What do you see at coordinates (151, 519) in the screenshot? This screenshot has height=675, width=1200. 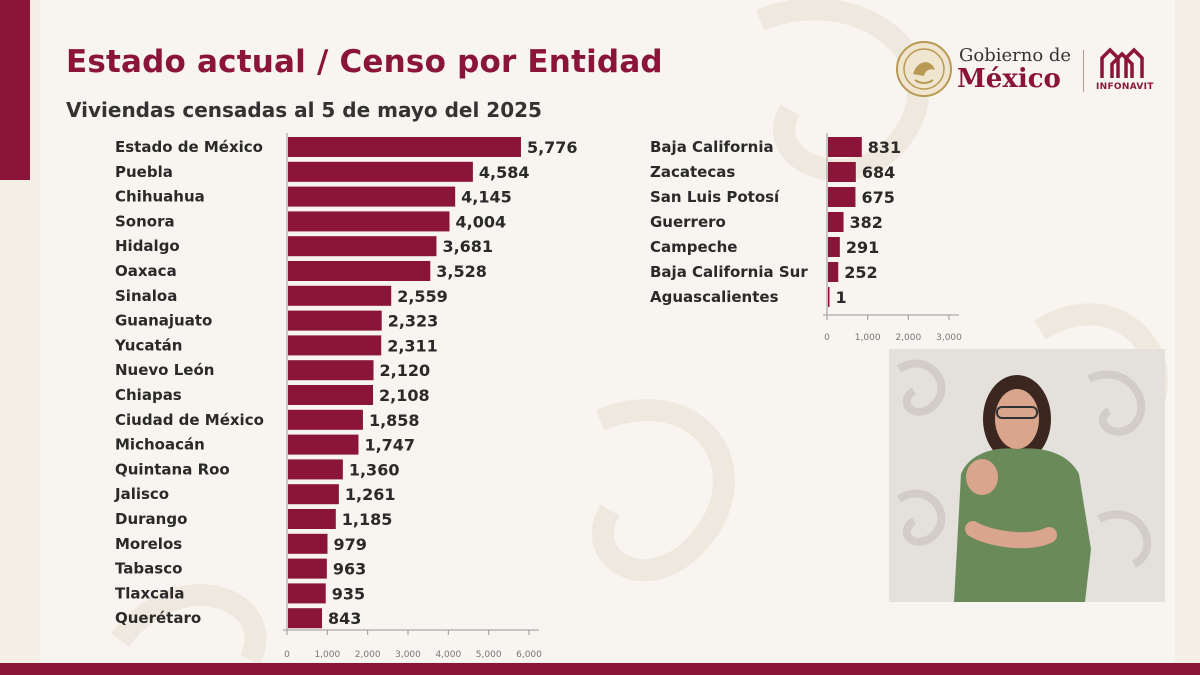 I see `category-label: Durango` at bounding box center [151, 519].